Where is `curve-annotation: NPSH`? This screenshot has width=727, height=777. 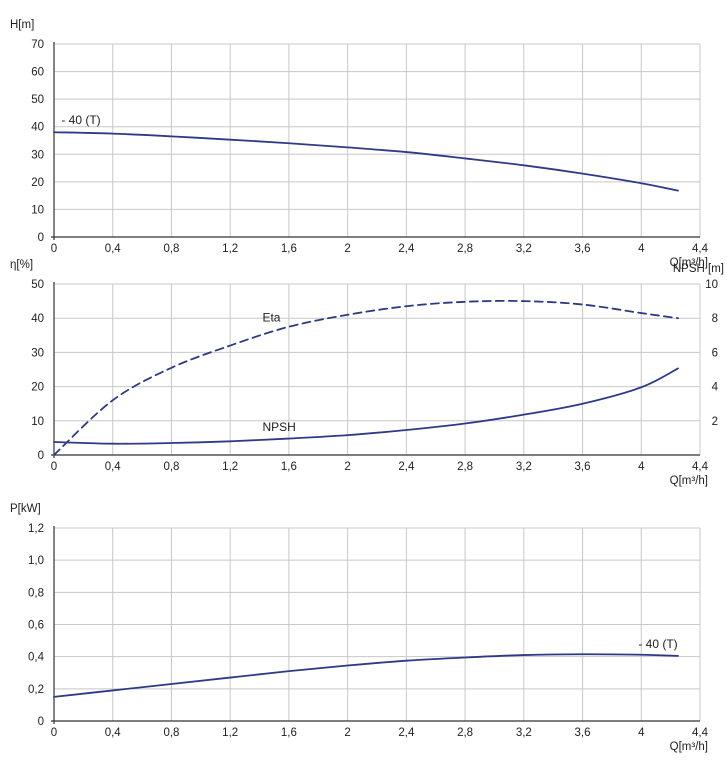
curve-annotation: NPSH is located at coordinates (278, 427).